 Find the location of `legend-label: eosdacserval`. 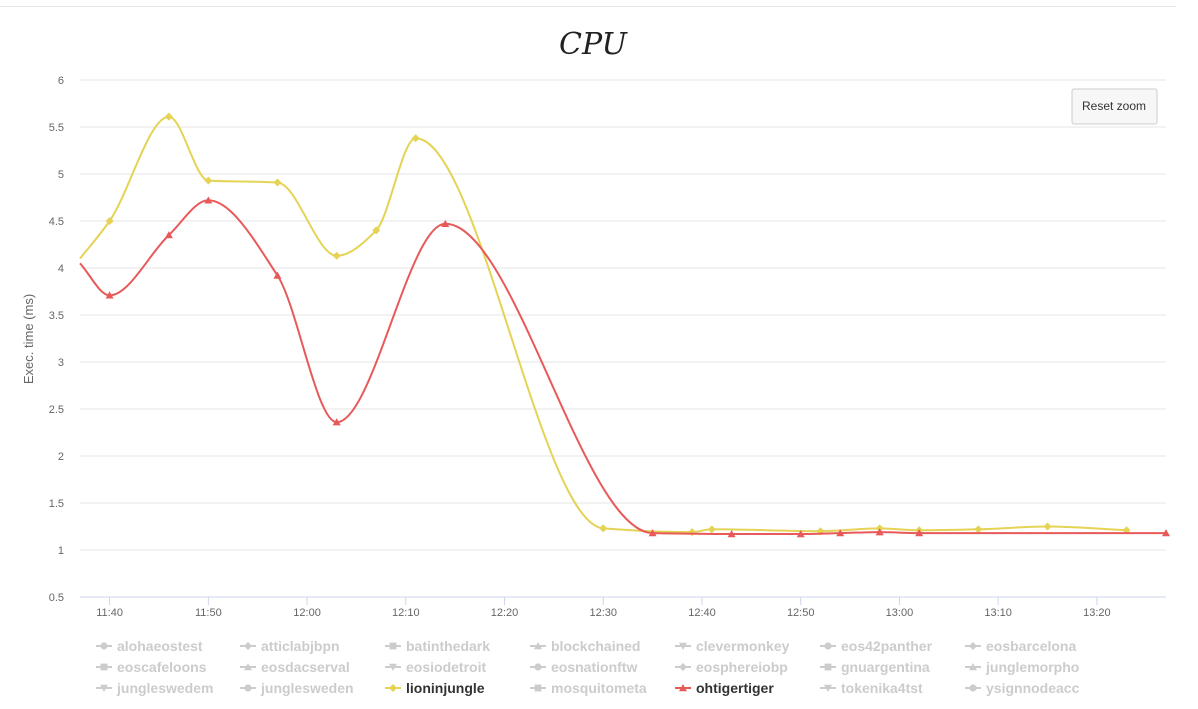

legend-label: eosdacserval is located at coordinates (305, 667).